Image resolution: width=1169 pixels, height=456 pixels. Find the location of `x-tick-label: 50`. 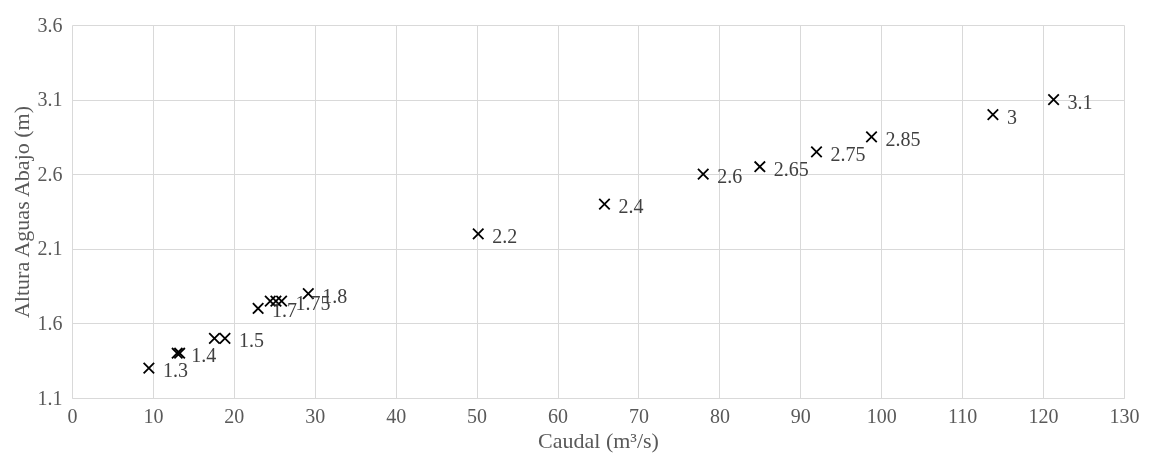

x-tick-label: 50 is located at coordinates (477, 415).